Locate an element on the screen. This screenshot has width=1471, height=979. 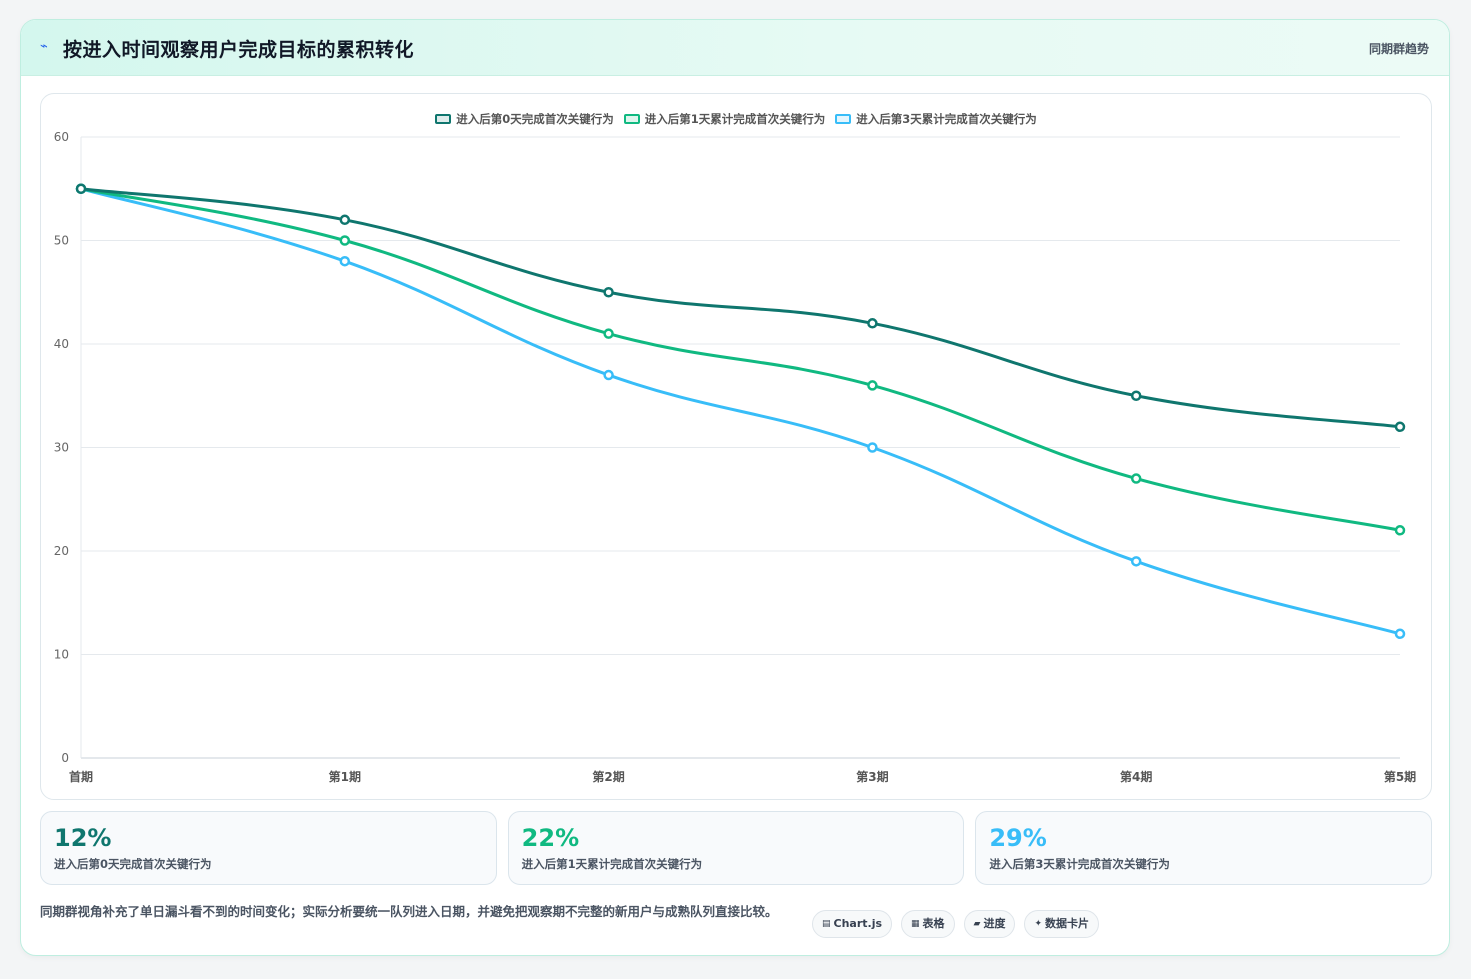
stat-card-2: 29% 进入后第3天累计完成首次关键行为 is located at coordinates (1204, 848).